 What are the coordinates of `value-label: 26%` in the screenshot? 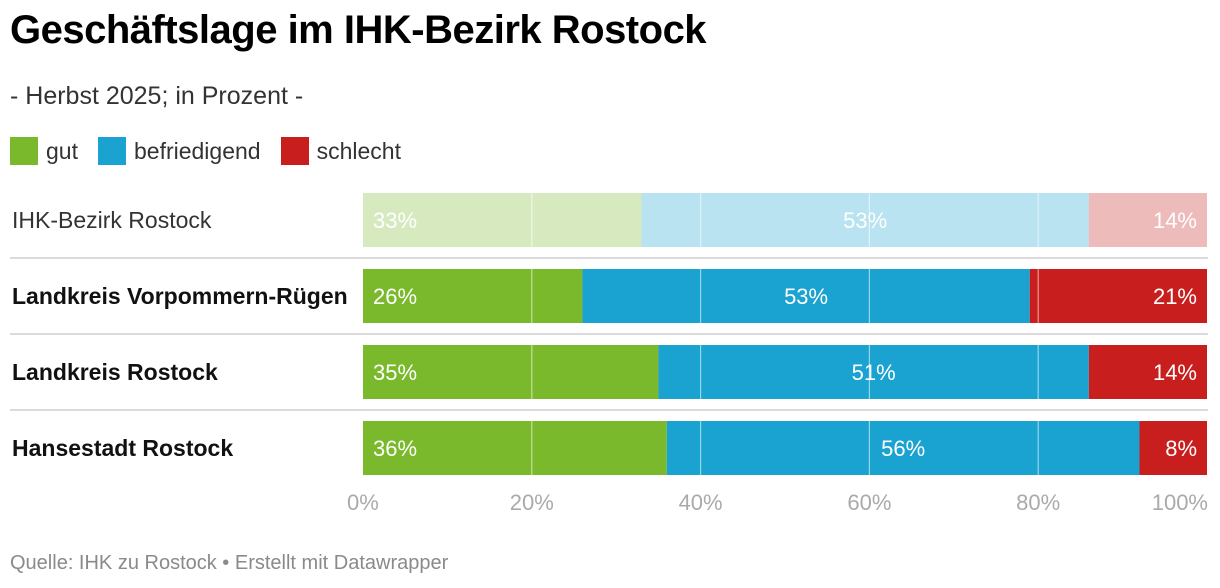 It's located at (395, 296).